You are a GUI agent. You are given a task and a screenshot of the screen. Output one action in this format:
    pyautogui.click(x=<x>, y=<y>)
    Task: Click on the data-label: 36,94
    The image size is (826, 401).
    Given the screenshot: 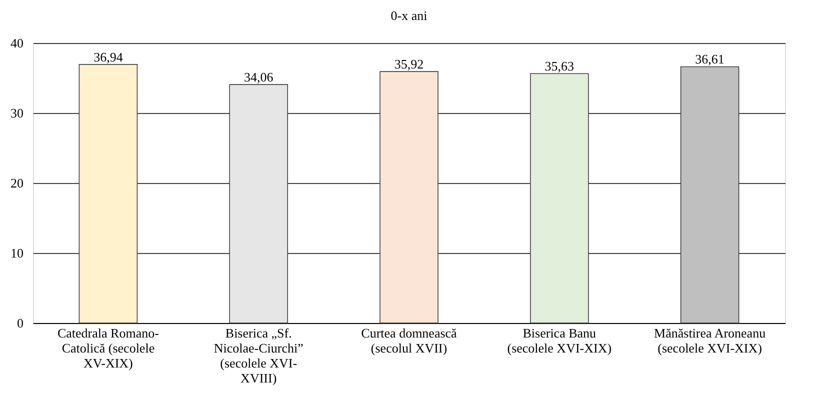 What is the action you would take?
    pyautogui.click(x=109, y=56)
    